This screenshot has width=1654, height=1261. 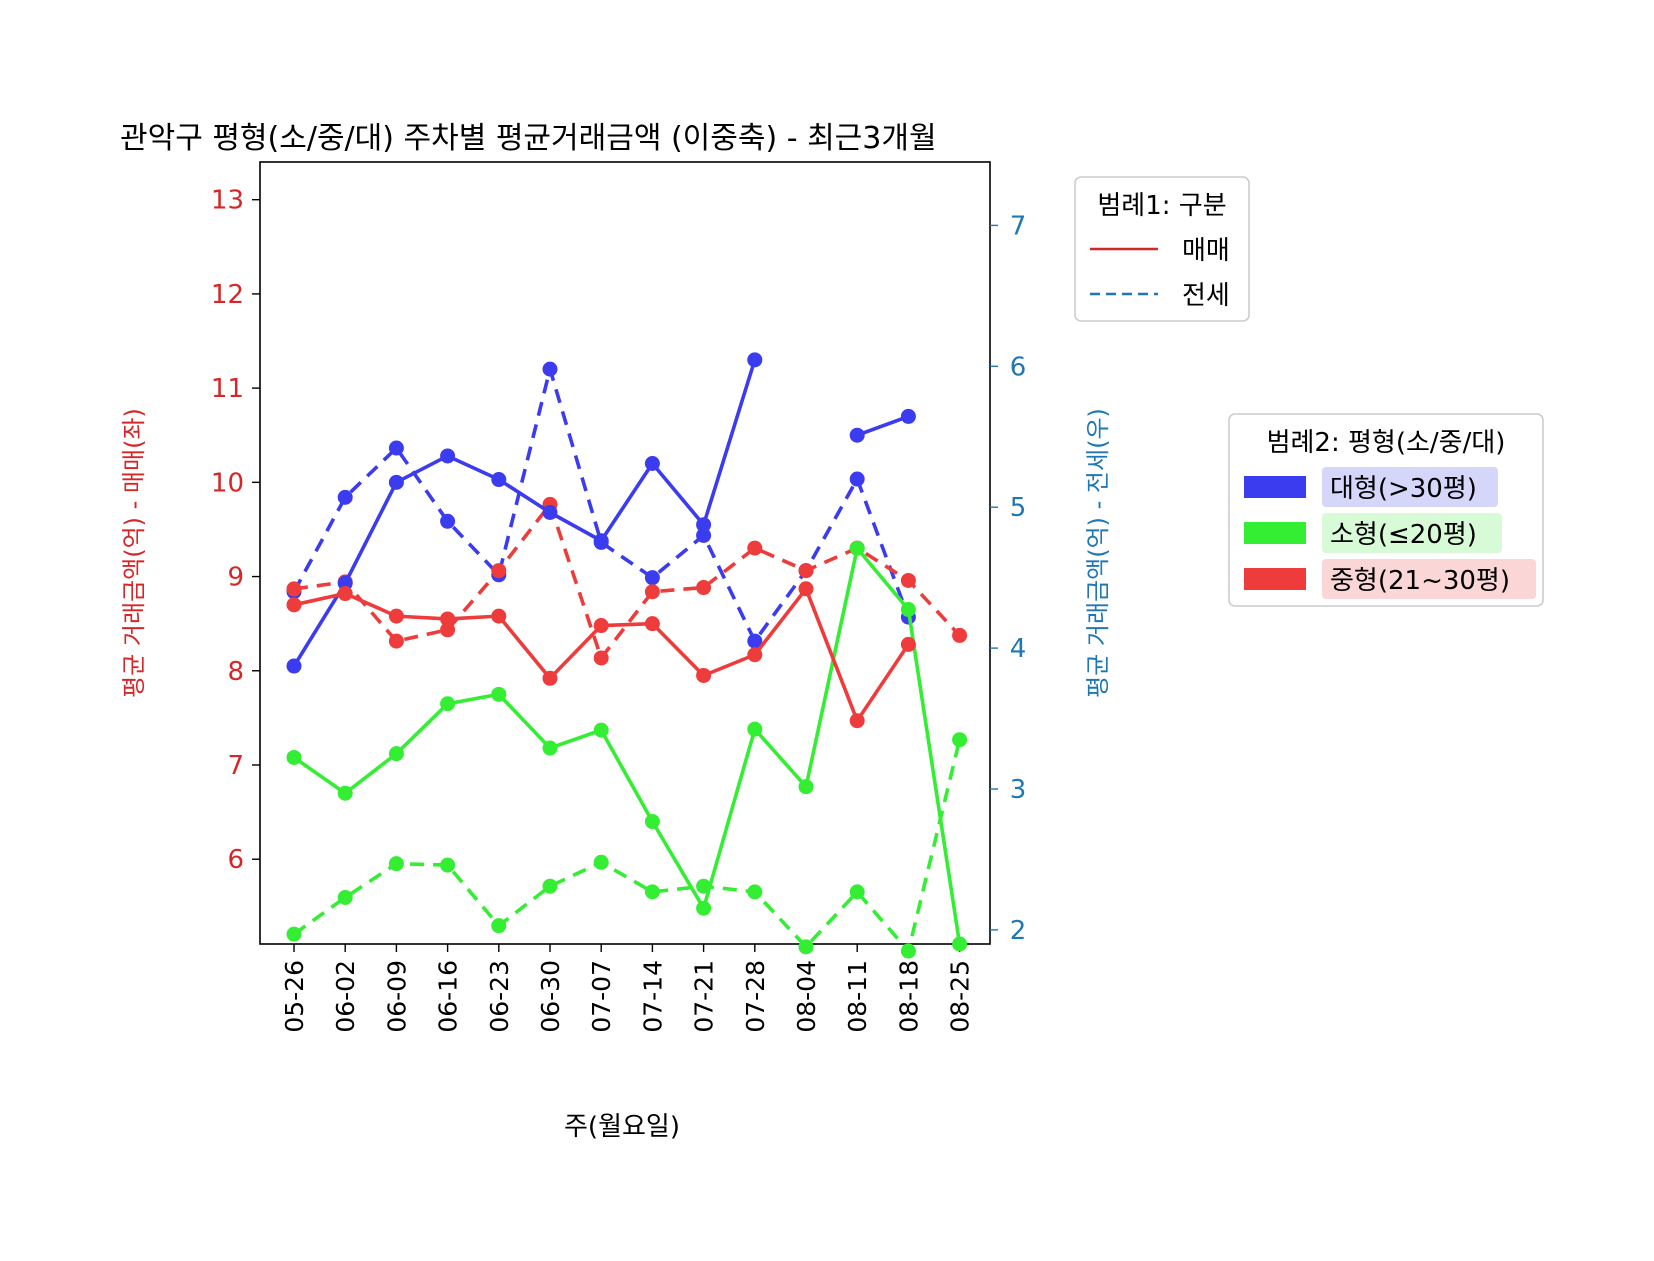 I want to click on x-axis-tick-label: 07-07, so click(x=601, y=996).